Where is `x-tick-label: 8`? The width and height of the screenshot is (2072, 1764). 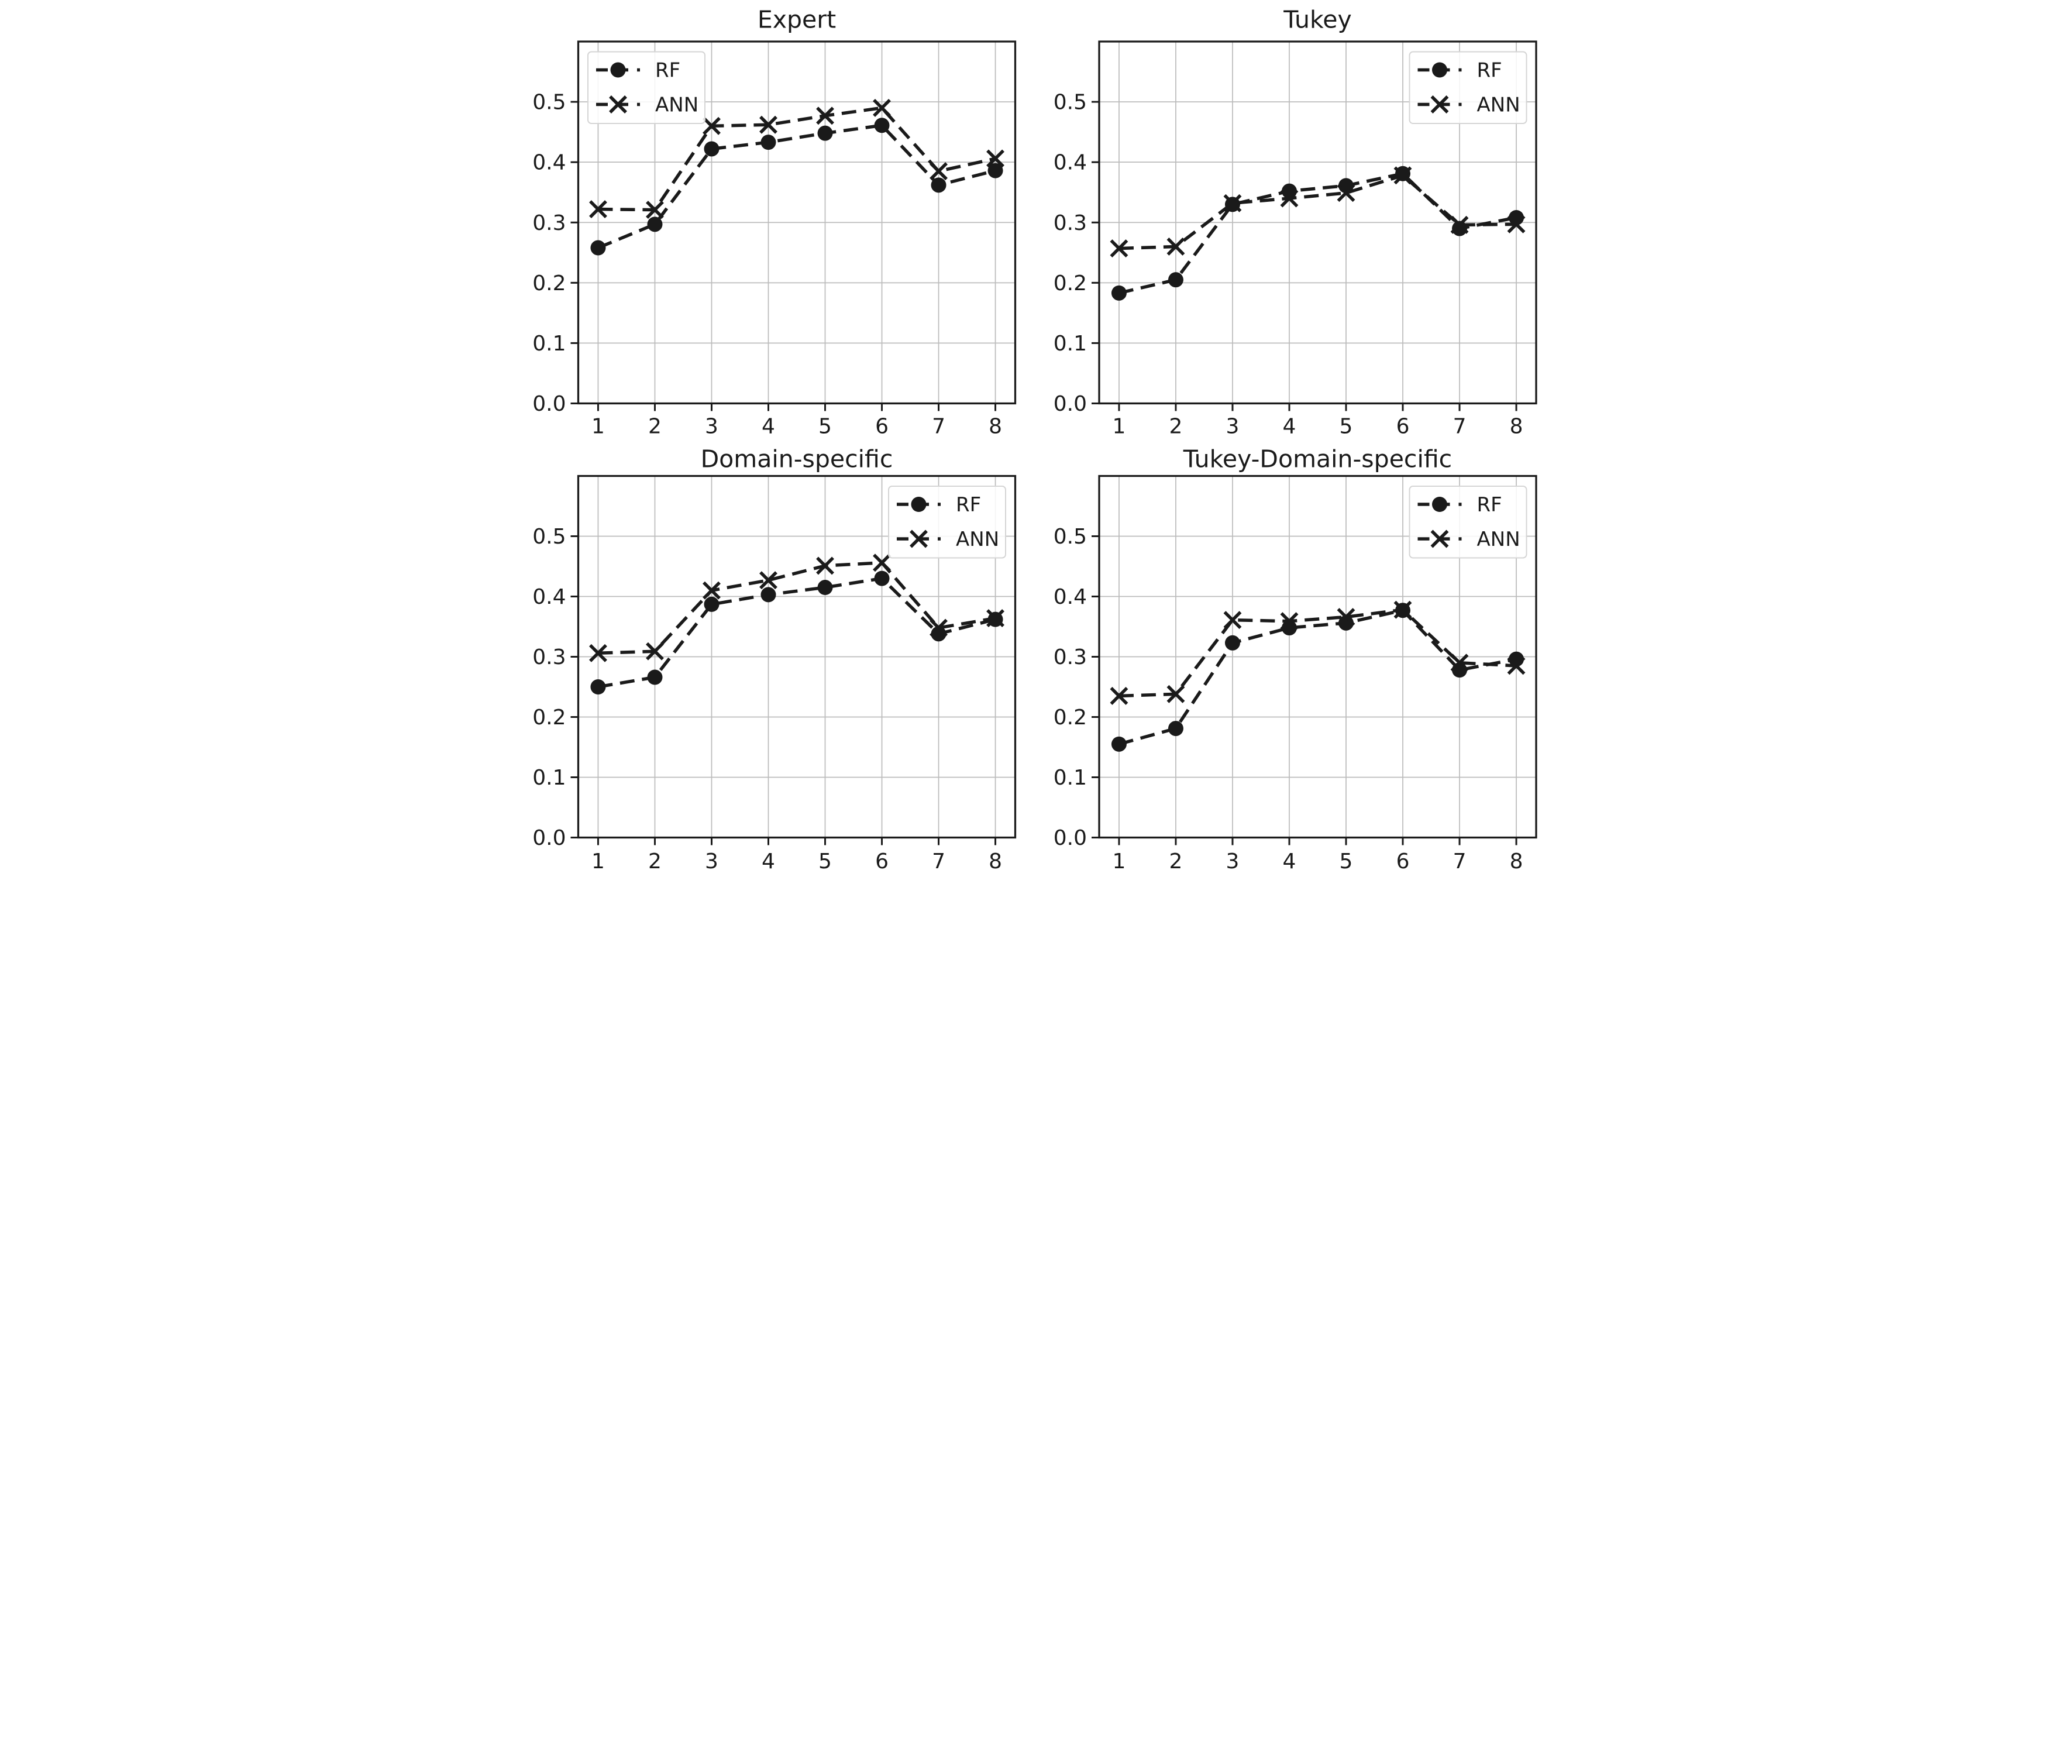 x-tick-label: 8 is located at coordinates (995, 862).